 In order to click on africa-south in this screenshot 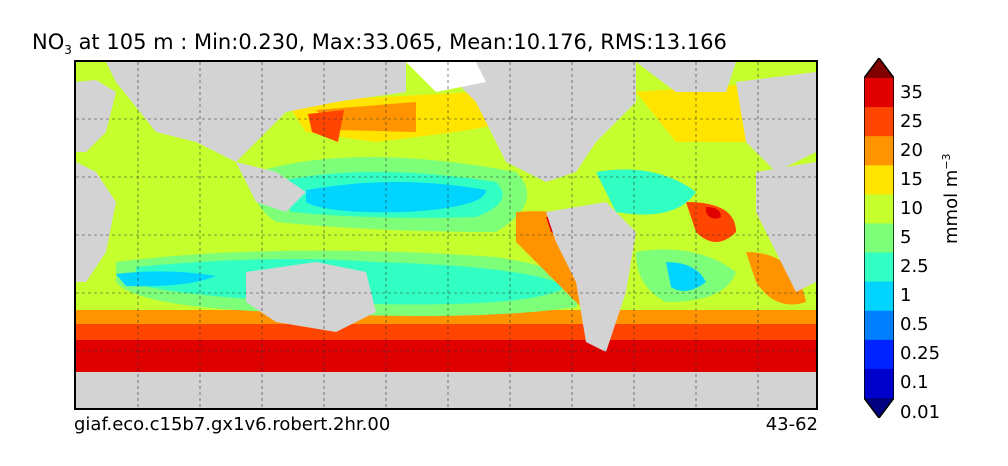, I will do `click(96, 222)`.